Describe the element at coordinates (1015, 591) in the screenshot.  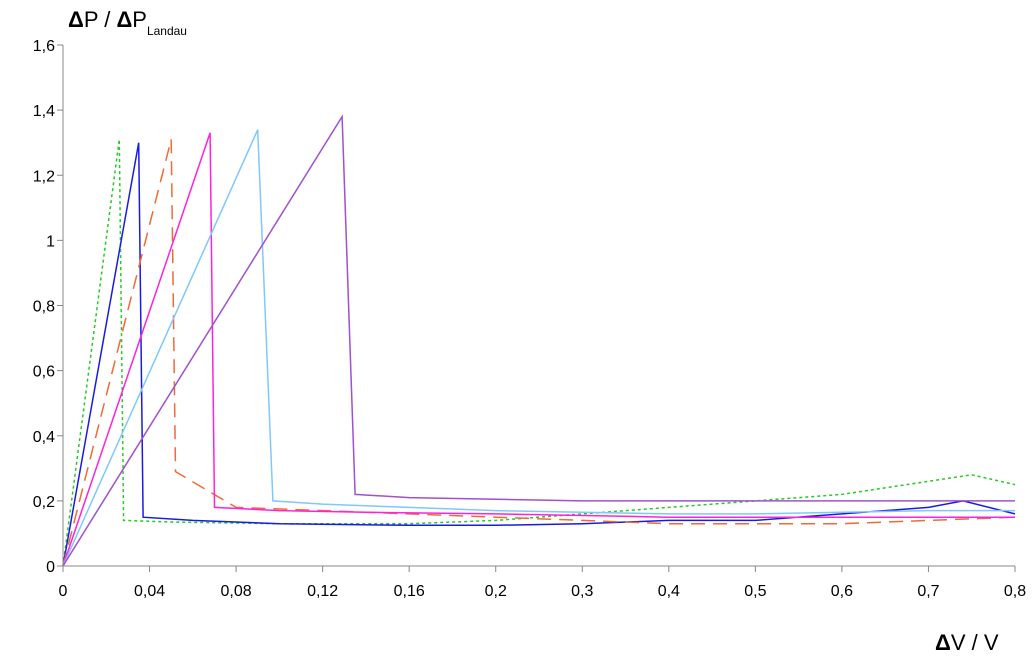
I see `x-tick-label: 0,8` at that location.